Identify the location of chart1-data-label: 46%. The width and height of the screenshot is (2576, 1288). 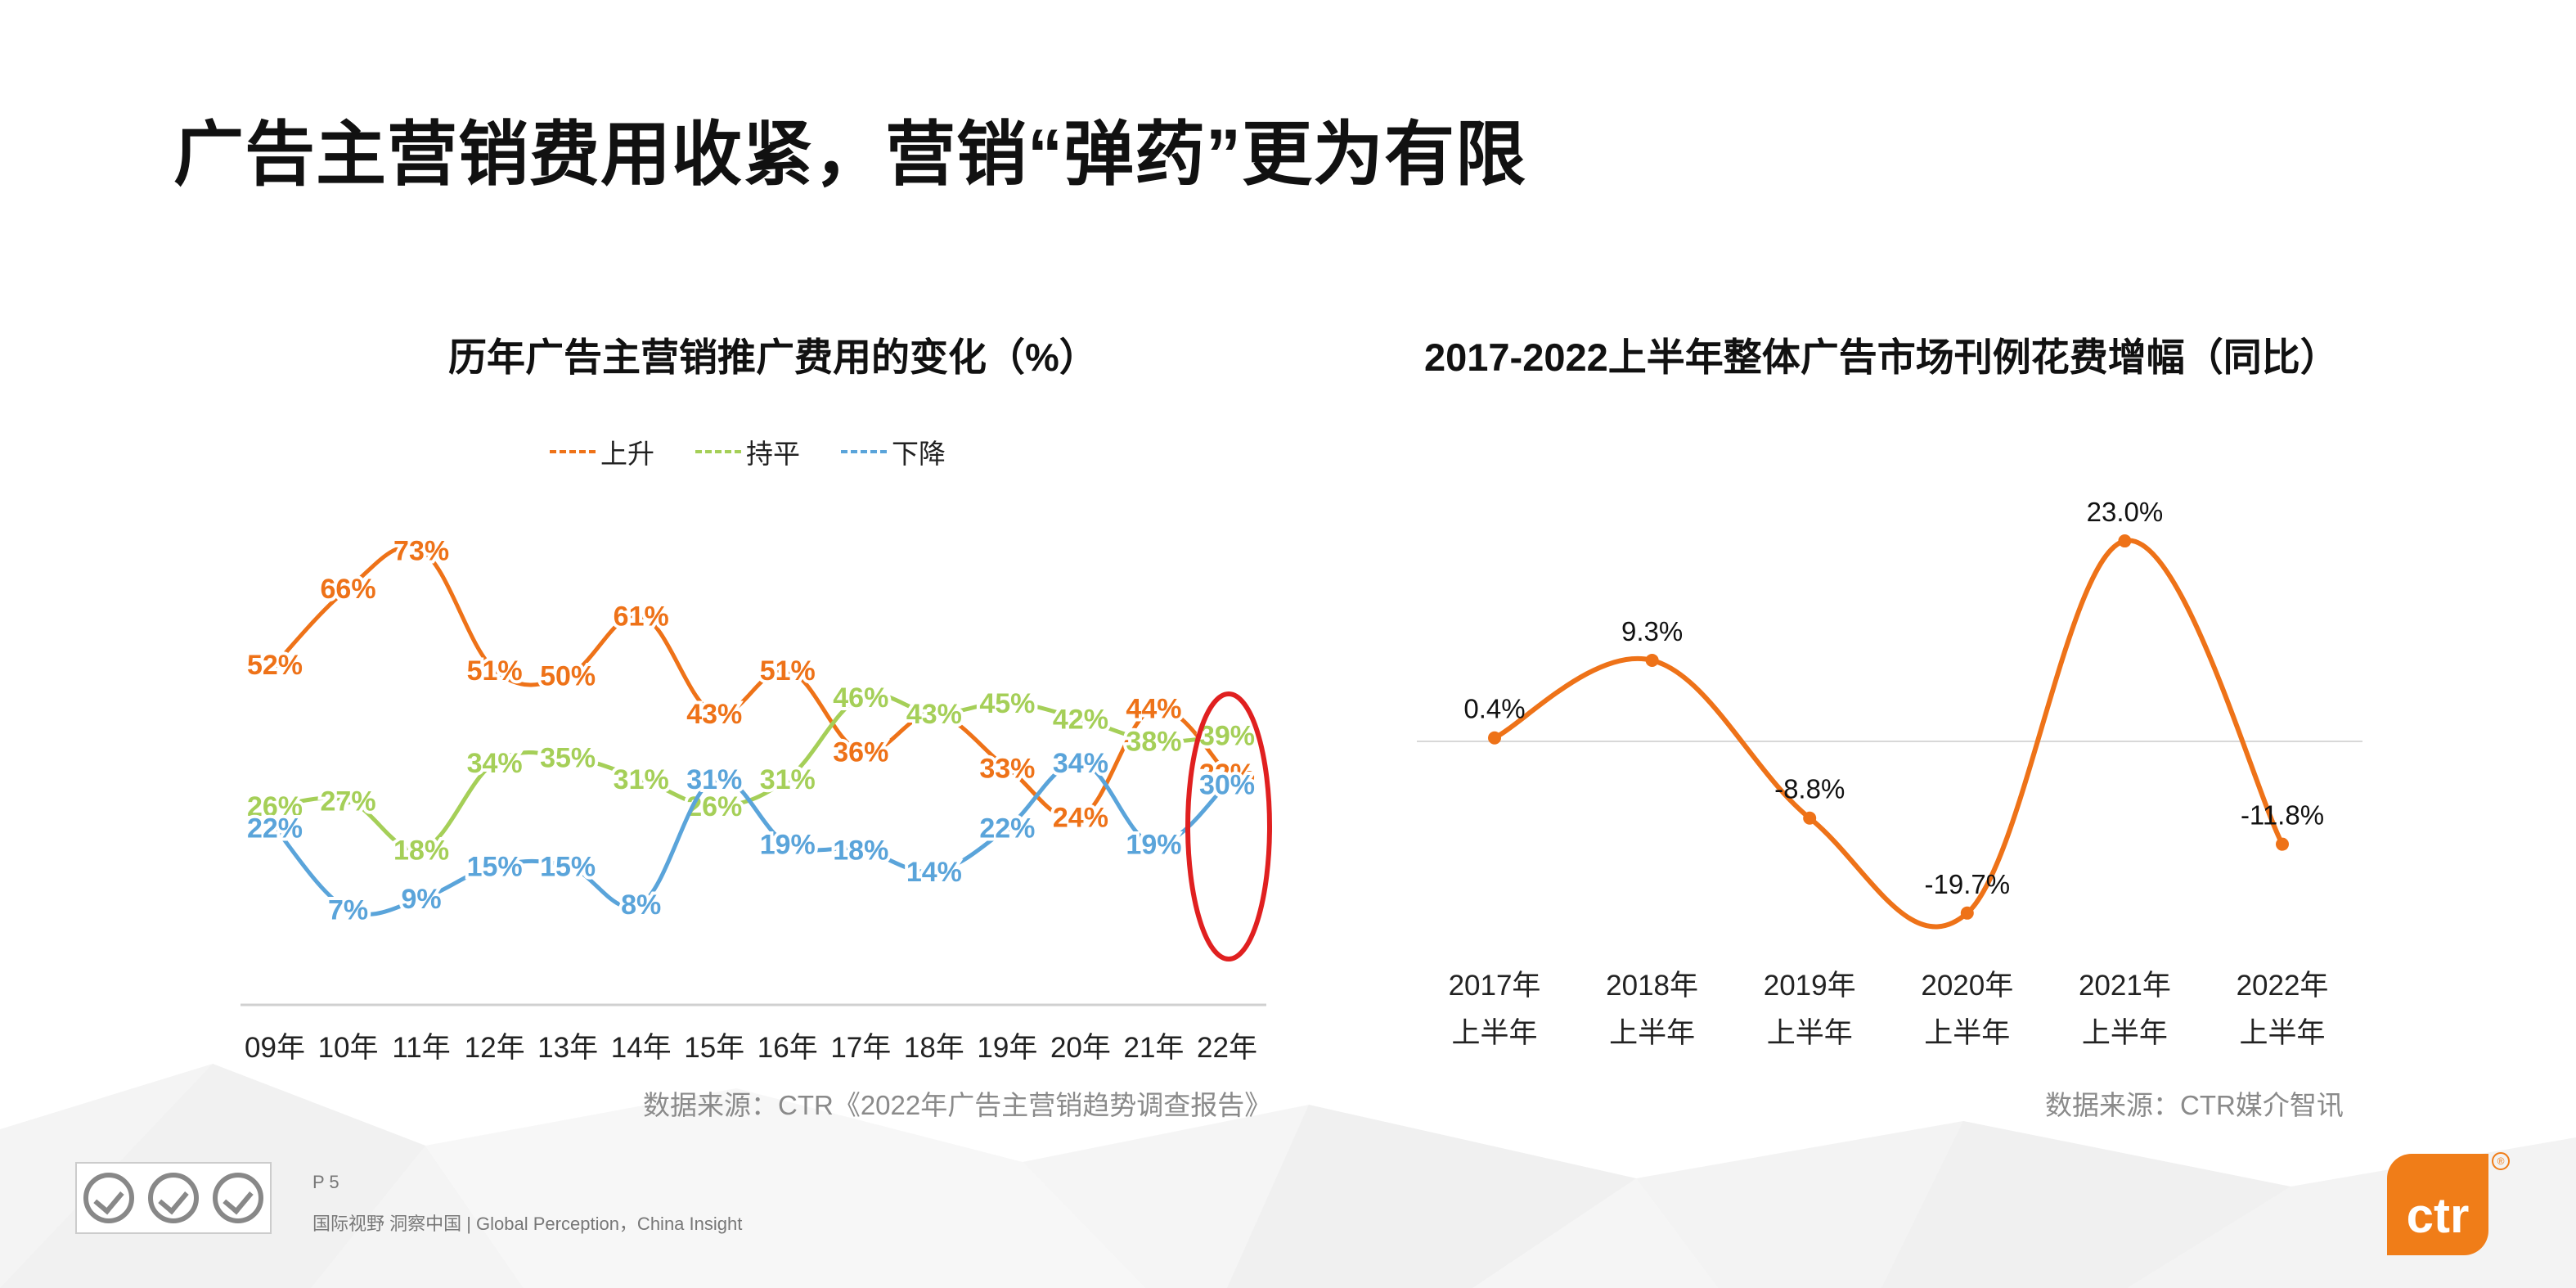
(860, 698).